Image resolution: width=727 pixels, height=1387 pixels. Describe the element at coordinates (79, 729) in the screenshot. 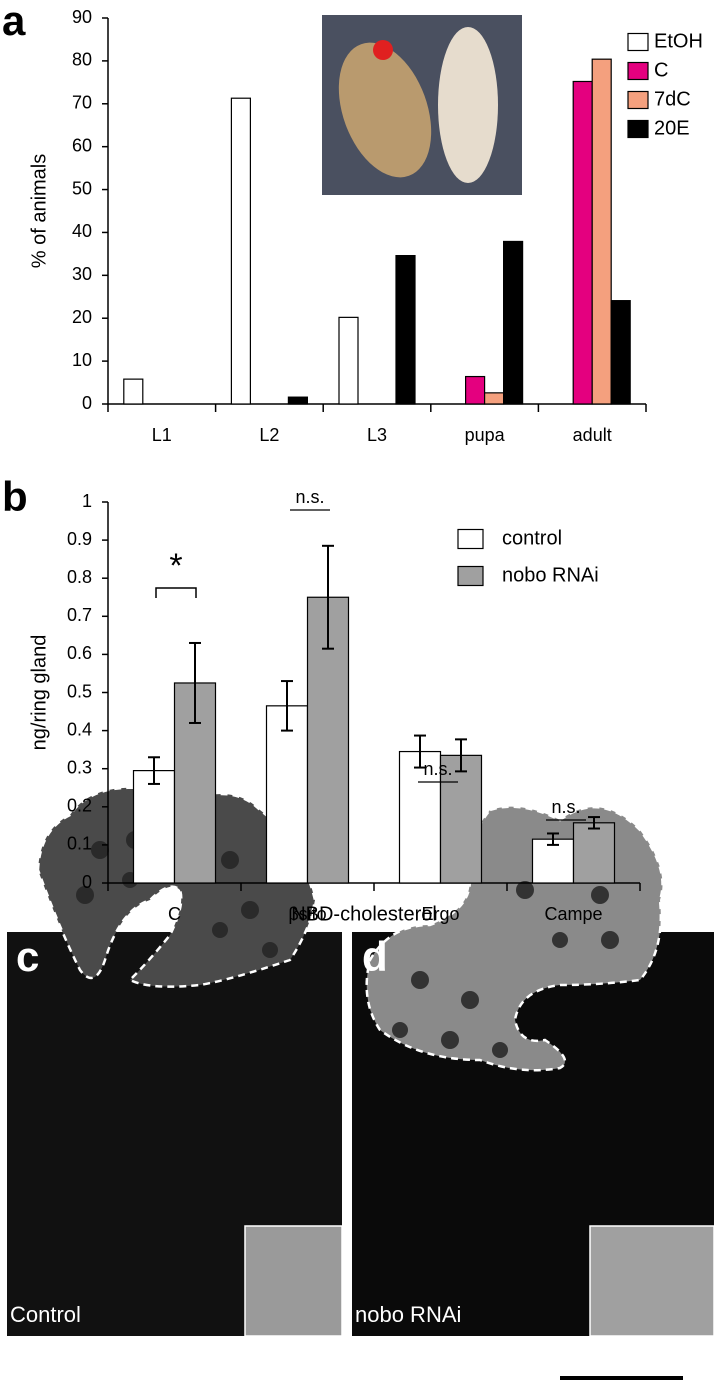

I see `y-tick-label: 0.4` at that location.